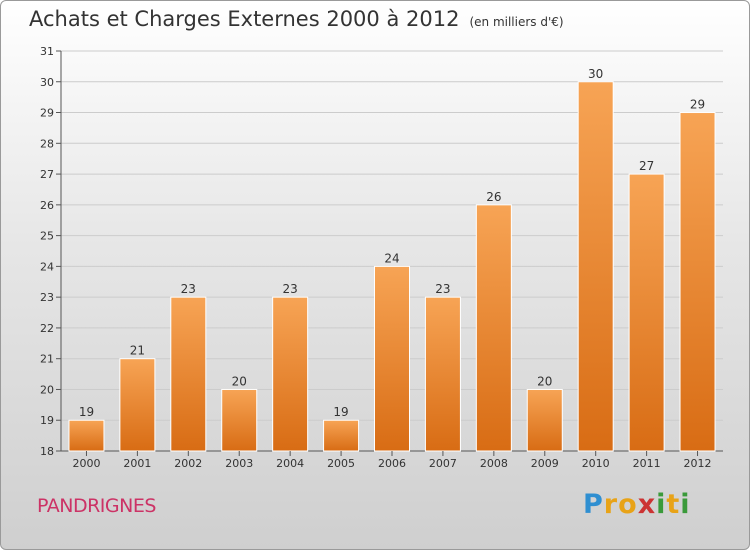  Describe the element at coordinates (593, 504) in the screenshot. I see `logo-letter: P` at that location.